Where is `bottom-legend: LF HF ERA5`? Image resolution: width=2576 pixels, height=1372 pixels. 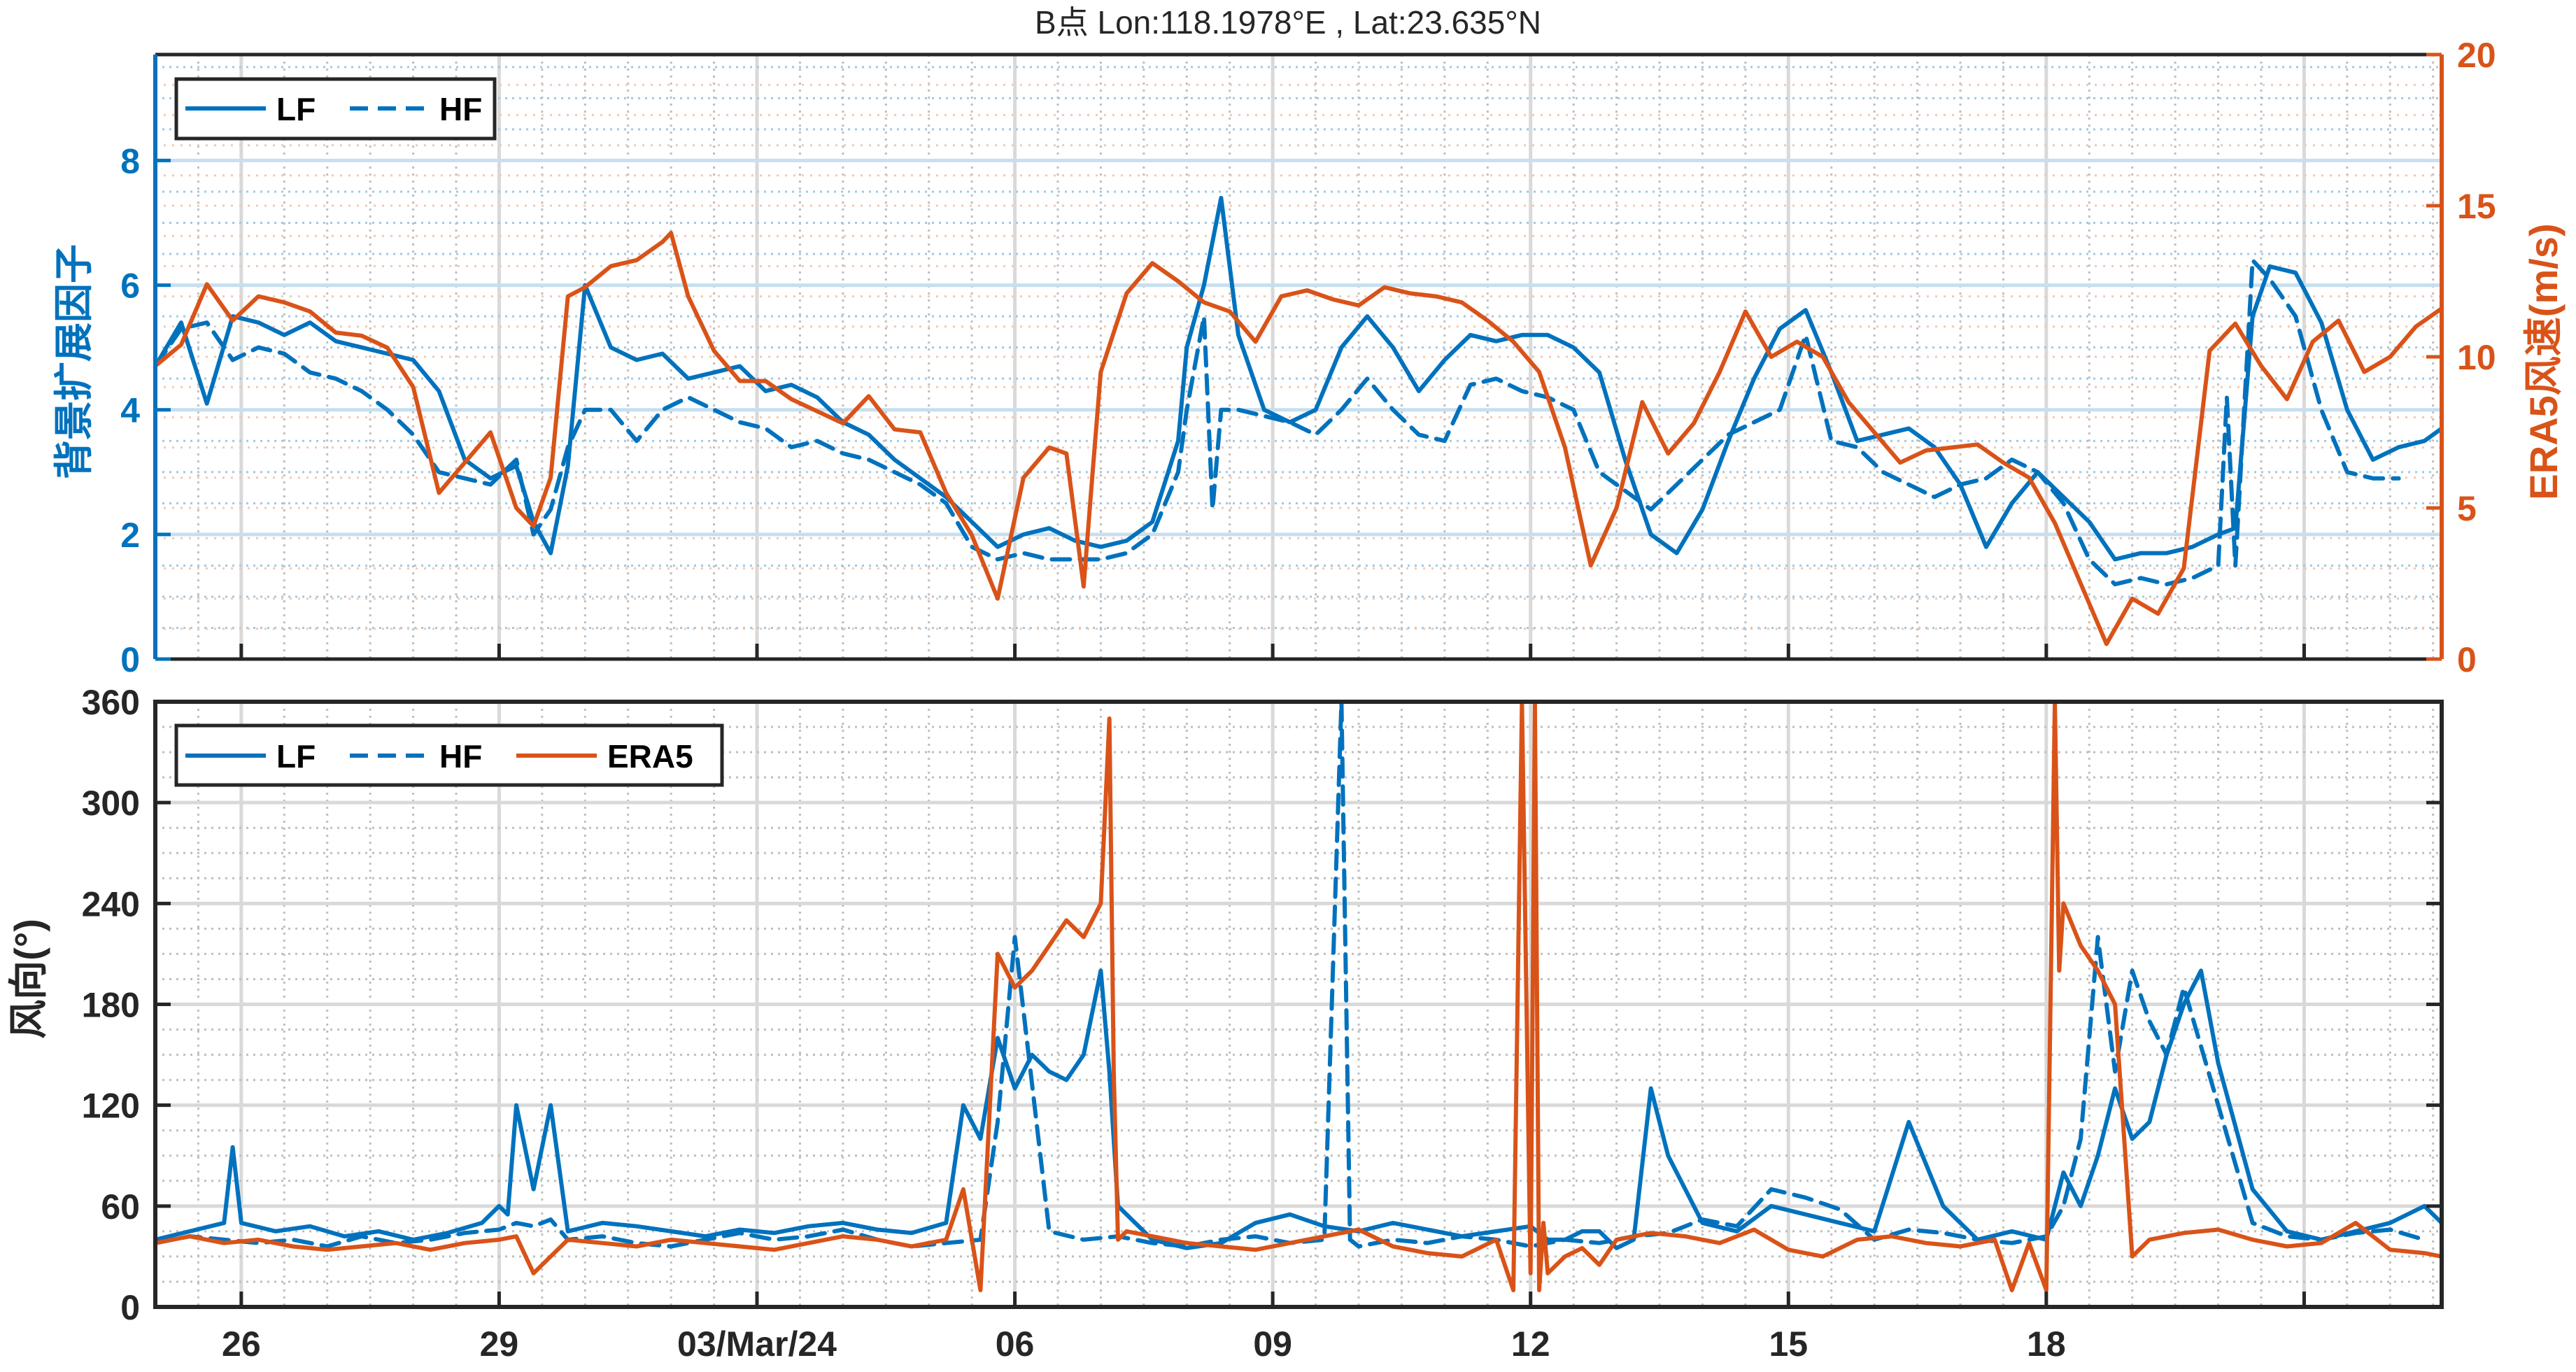 bottom-legend: LF HF ERA5 is located at coordinates (449, 755).